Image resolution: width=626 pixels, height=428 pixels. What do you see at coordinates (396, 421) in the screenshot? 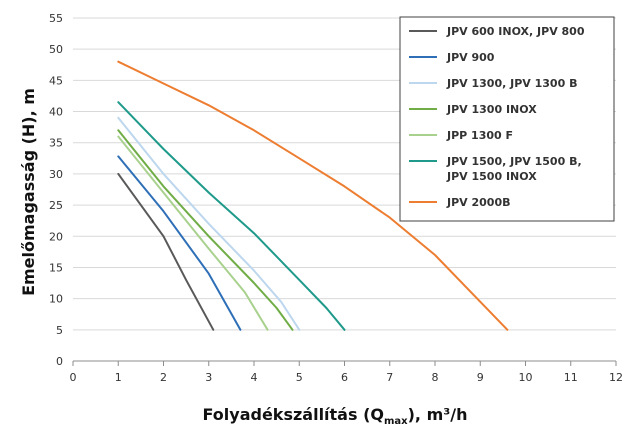
I see `x-axis-label-subscript: max` at bounding box center [396, 421].